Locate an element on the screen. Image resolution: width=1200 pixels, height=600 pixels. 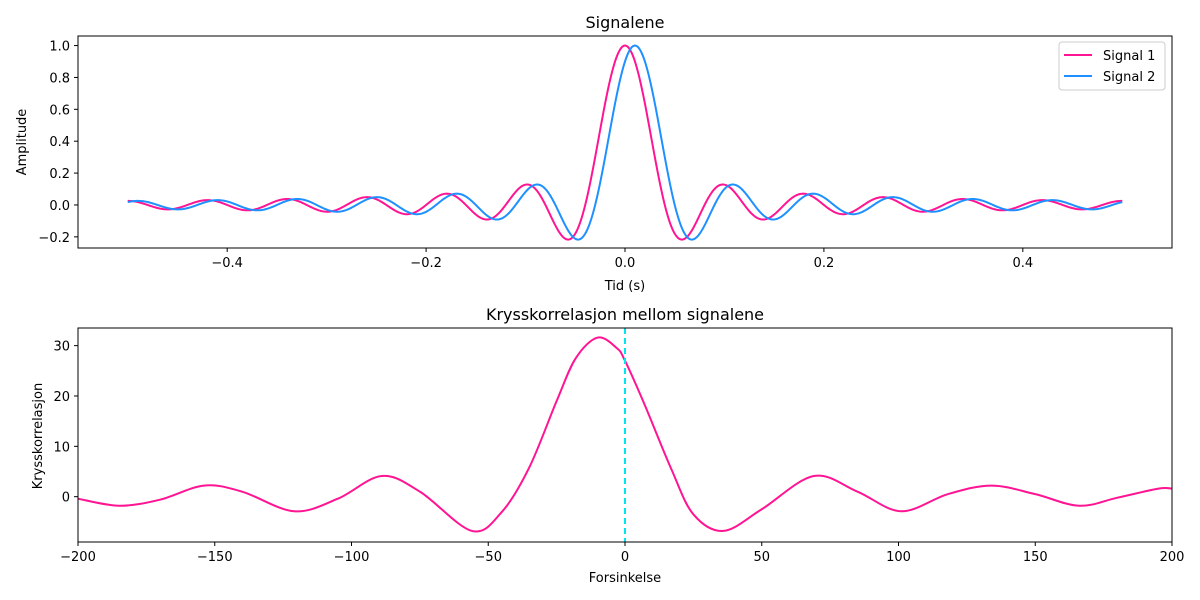
legend-signal2-label: Signal 2 is located at coordinates (1129, 77).